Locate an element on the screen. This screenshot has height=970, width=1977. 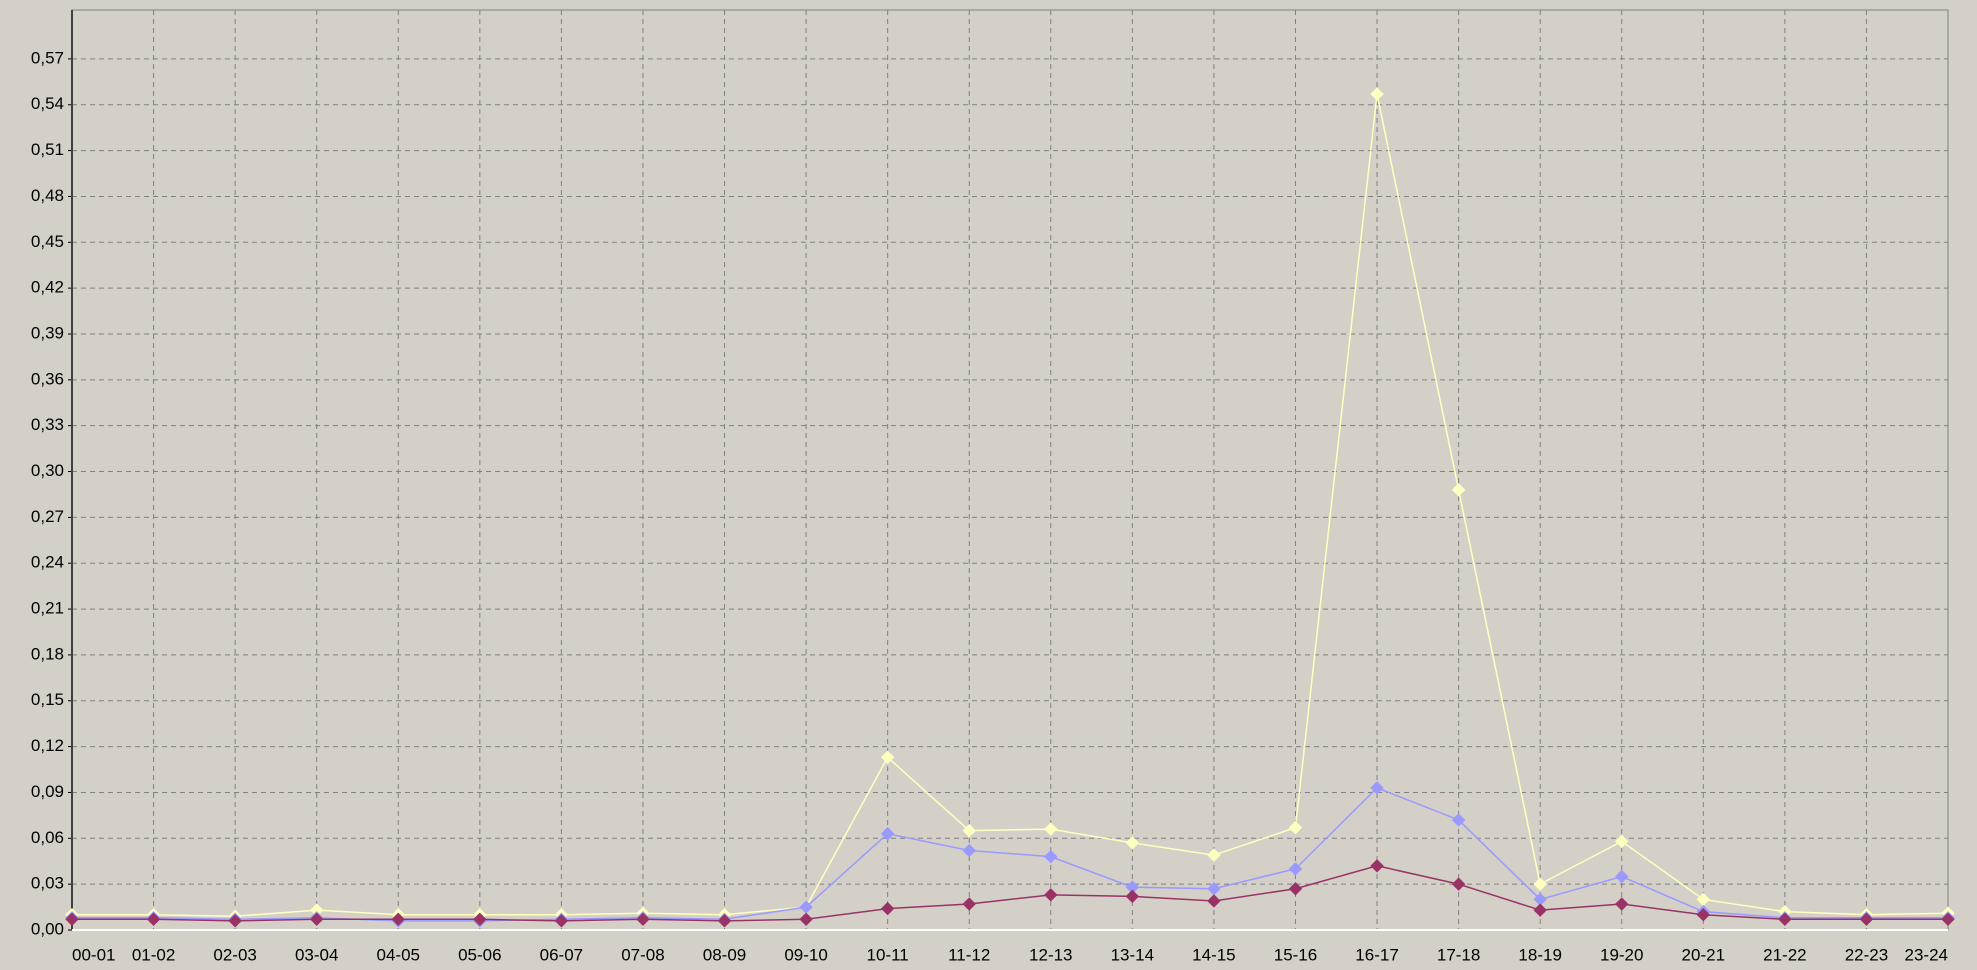
y-tick-label: 0,48 is located at coordinates (47, 195).